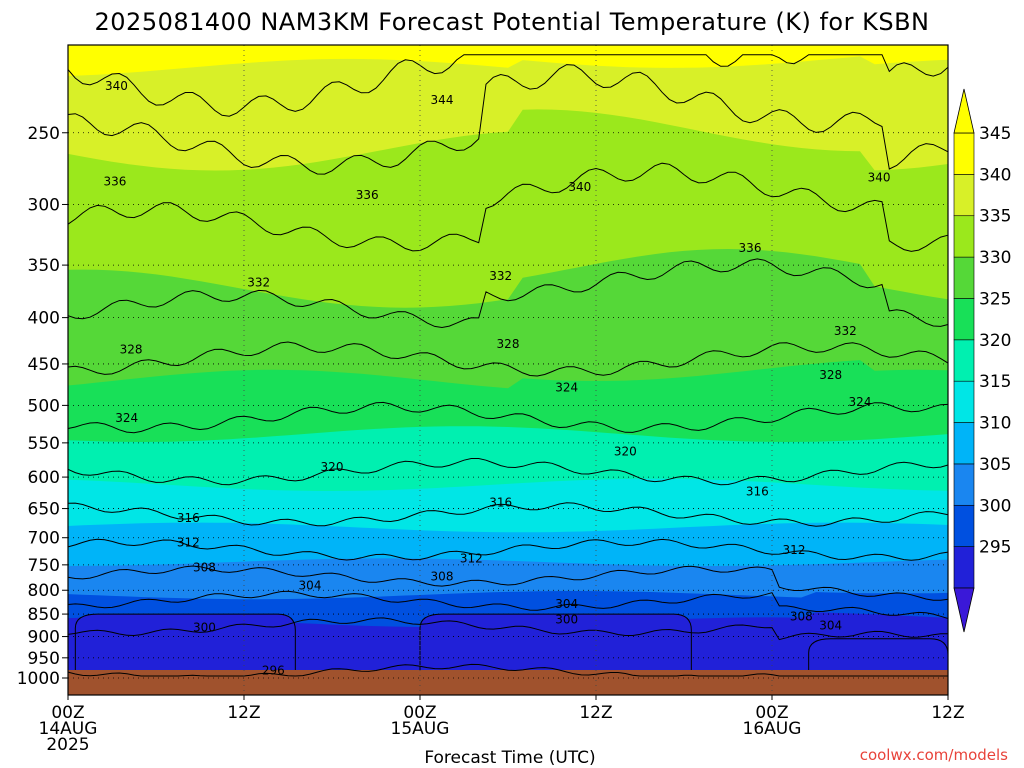 The height and width of the screenshot is (768, 1024). I want to click on colorbar-label: 295, so click(995, 548).